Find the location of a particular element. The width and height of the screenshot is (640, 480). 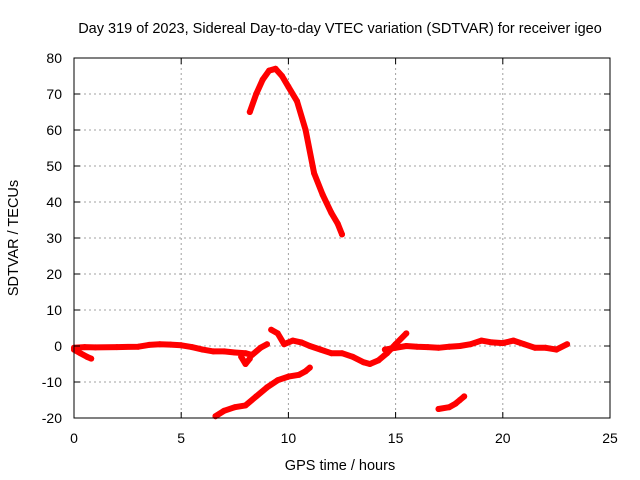

x-tick-label: 15 is located at coordinates (396, 438).